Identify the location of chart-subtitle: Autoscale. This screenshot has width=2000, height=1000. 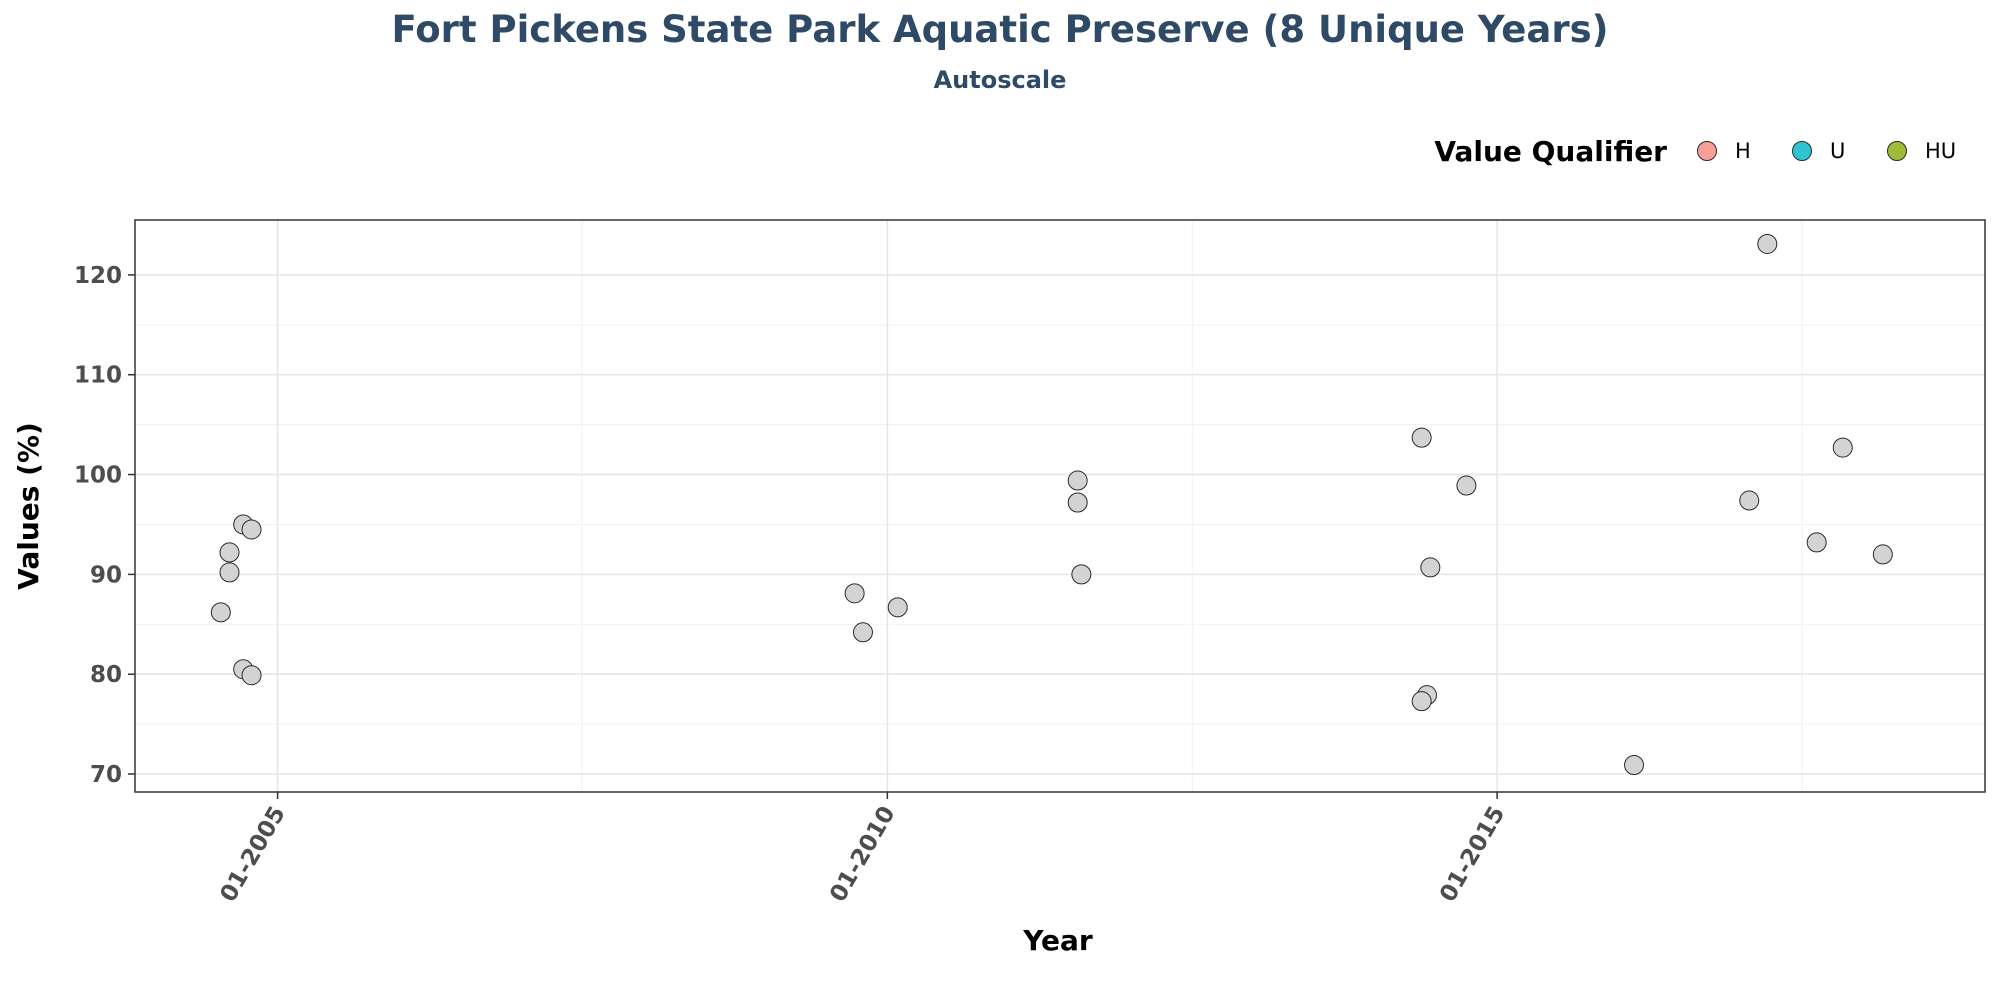
(1000, 80).